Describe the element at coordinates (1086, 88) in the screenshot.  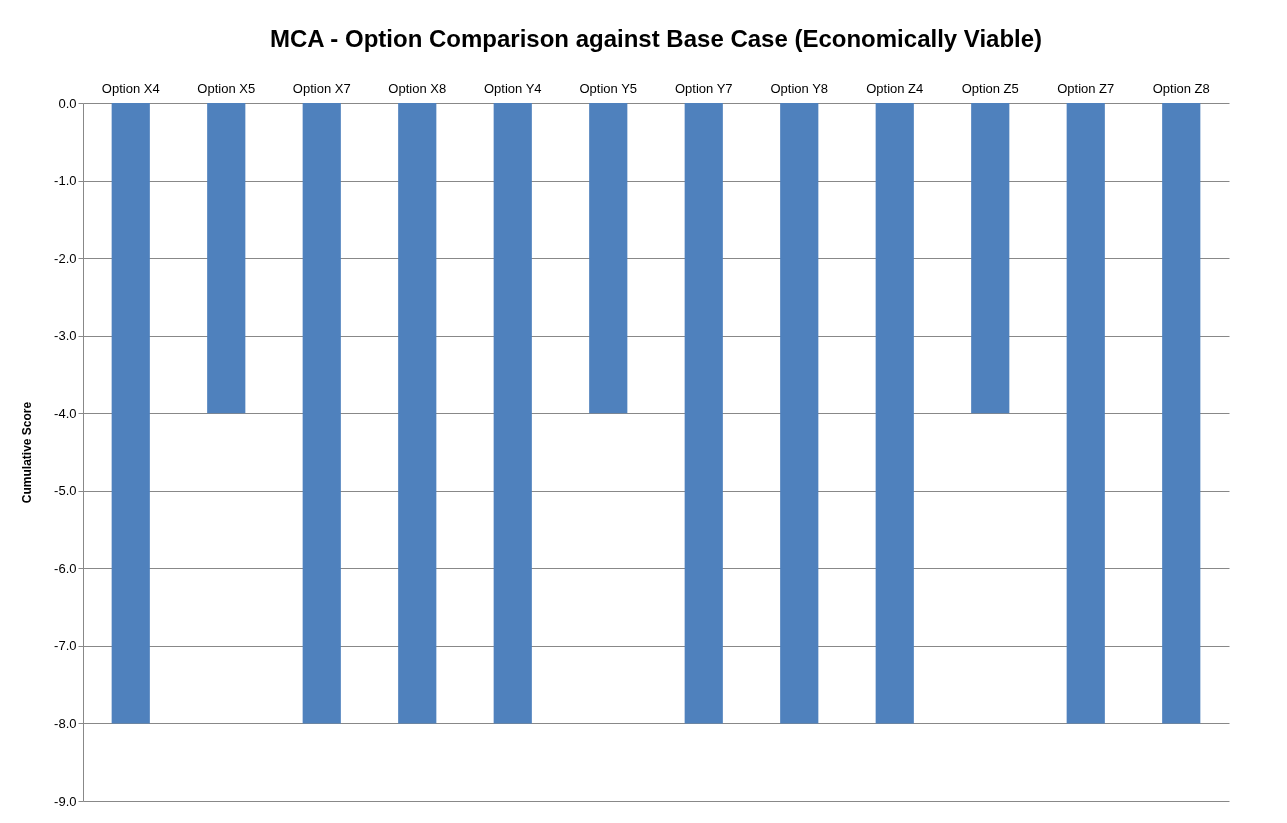
I see `x-tick-label: Option Z7` at that location.